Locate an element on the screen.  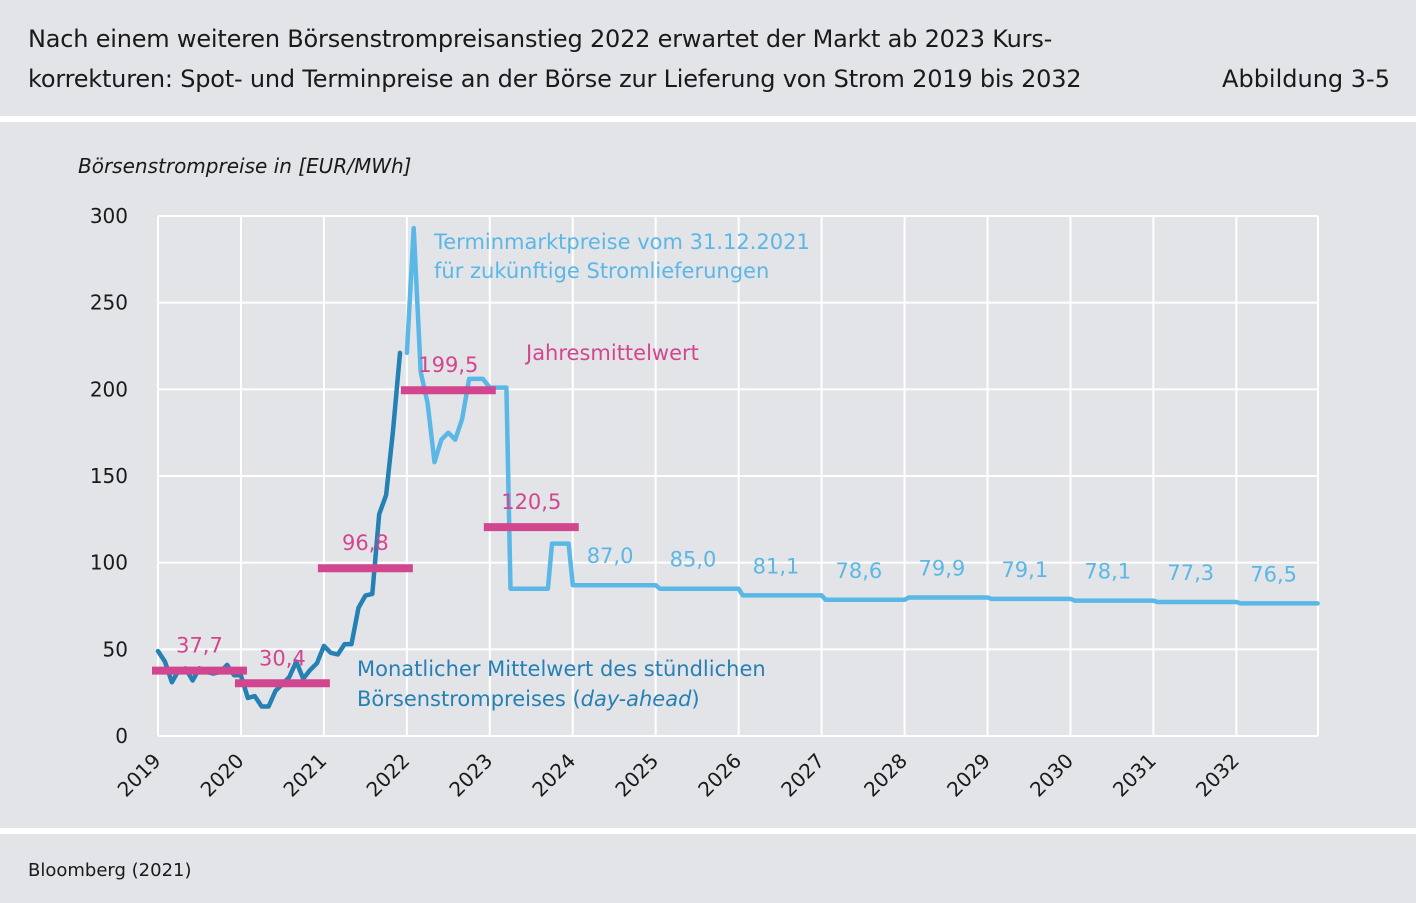
x-tick-label-2024: 2024 is located at coordinates (553, 775).